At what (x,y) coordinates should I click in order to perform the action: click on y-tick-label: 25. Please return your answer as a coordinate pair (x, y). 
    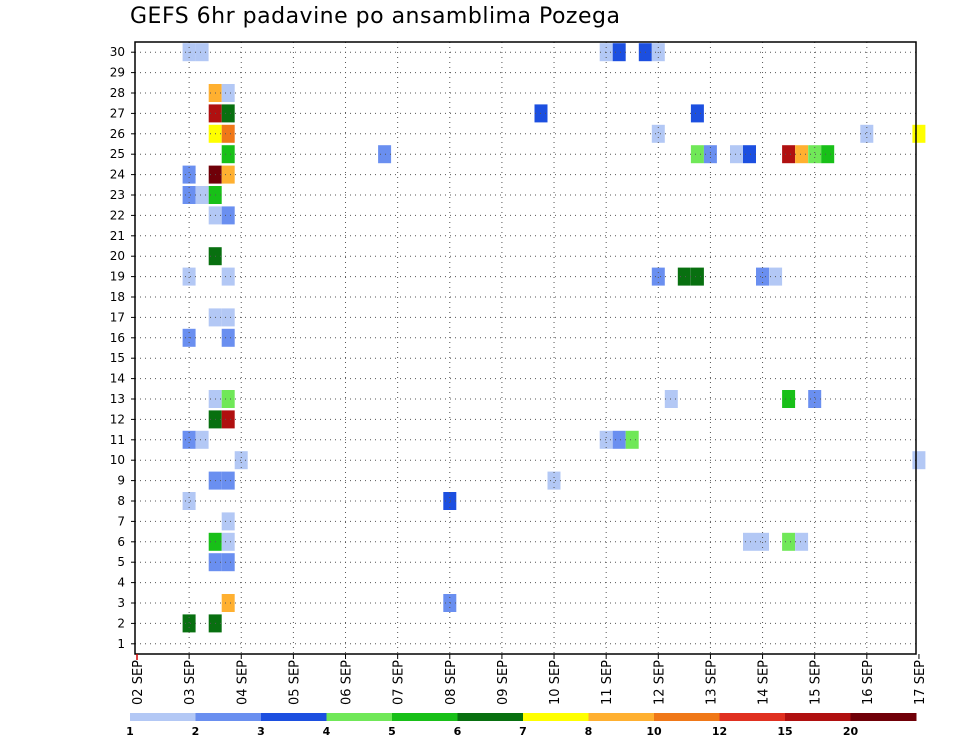
    Looking at the image, I should click on (117, 154).